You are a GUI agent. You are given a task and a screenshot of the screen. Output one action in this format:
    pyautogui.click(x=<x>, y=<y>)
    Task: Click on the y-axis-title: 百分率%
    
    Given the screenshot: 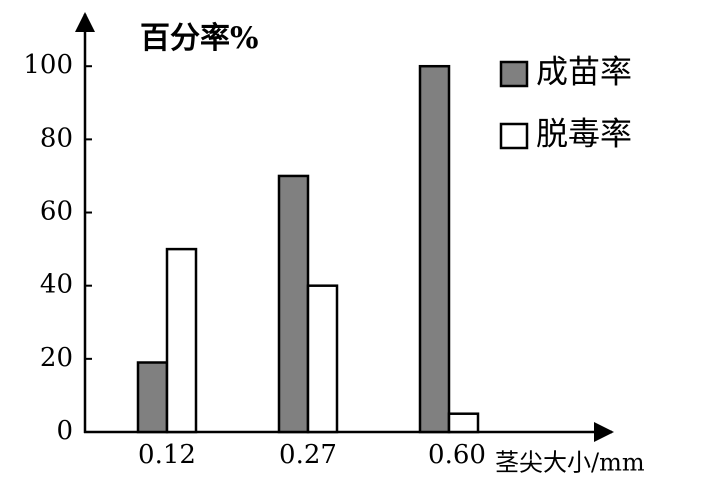 What is the action you would take?
    pyautogui.click(x=199, y=38)
    